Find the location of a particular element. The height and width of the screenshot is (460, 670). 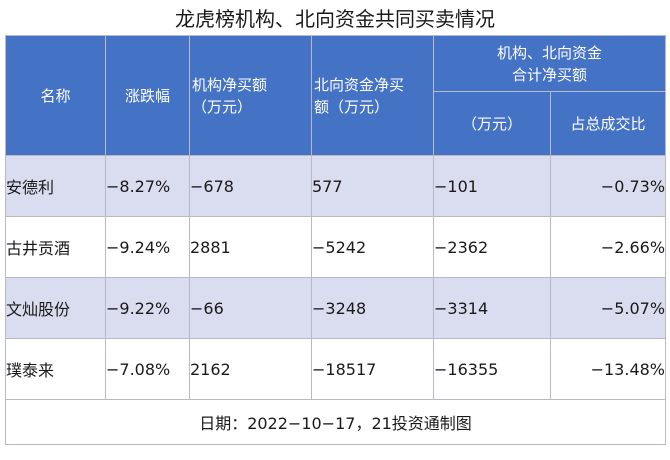

cell-ratio: −0.73% is located at coordinates (608, 186).